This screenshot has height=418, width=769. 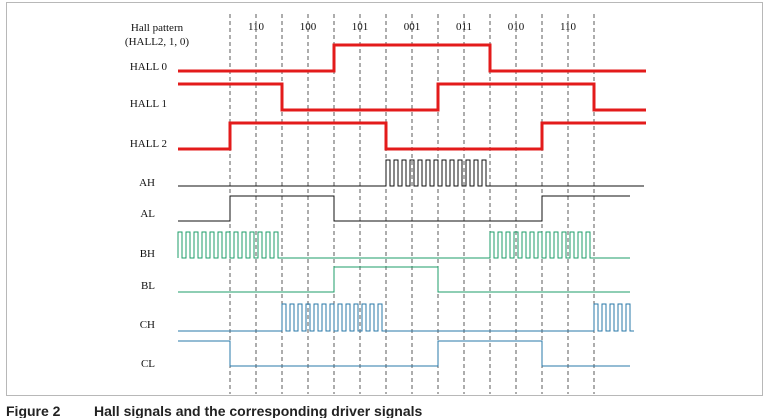 I want to click on hall1-waveform, so click(x=412, y=97).